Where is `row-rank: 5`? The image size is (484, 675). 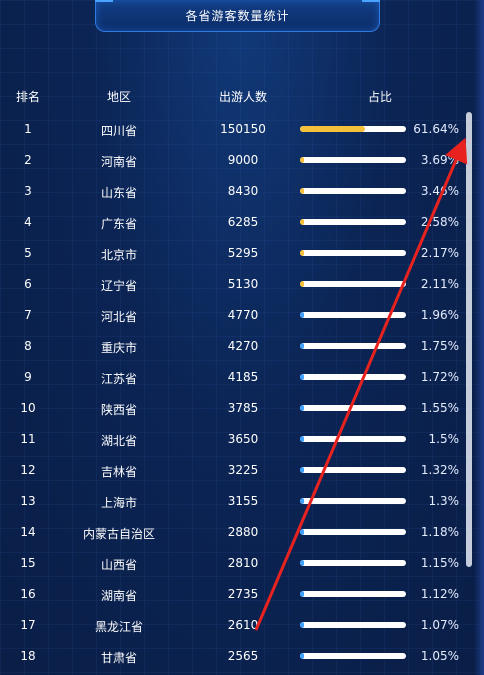
row-rank: 5 is located at coordinates (28, 253).